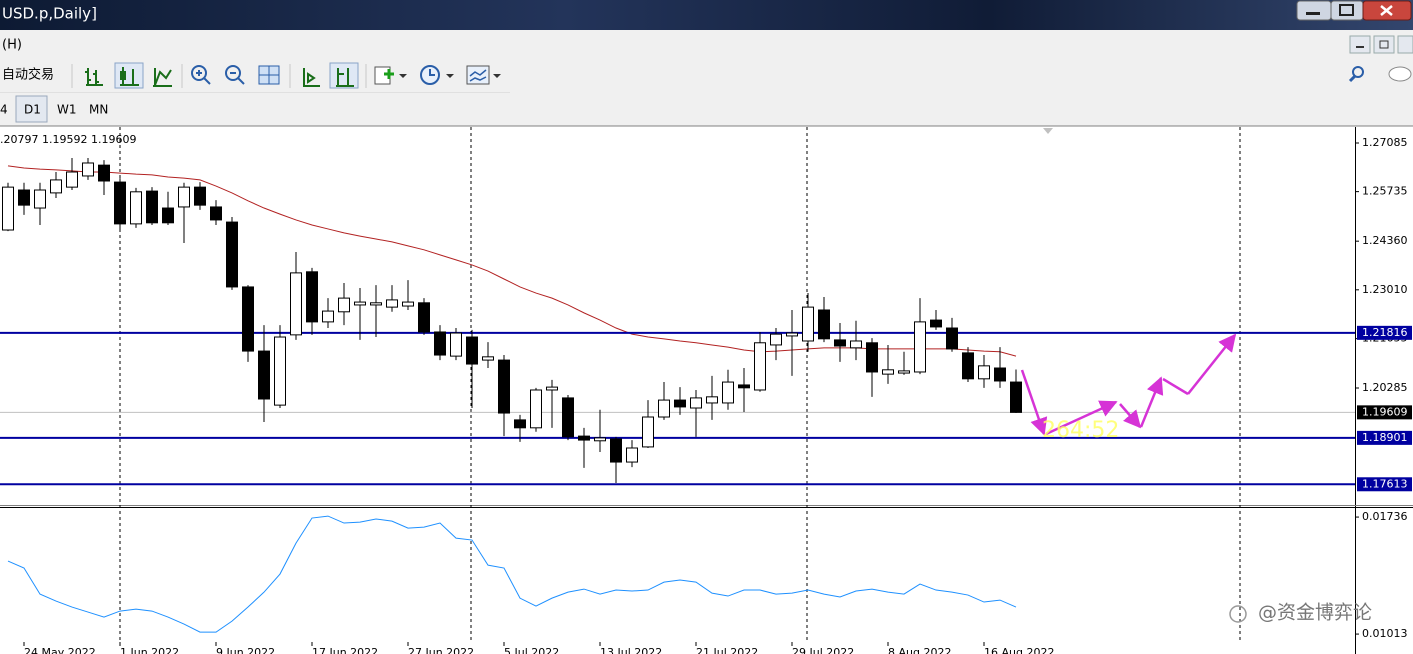 This screenshot has width=1413, height=654. Describe the element at coordinates (1347, 10) in the screenshot. I see `maximize-button` at that location.